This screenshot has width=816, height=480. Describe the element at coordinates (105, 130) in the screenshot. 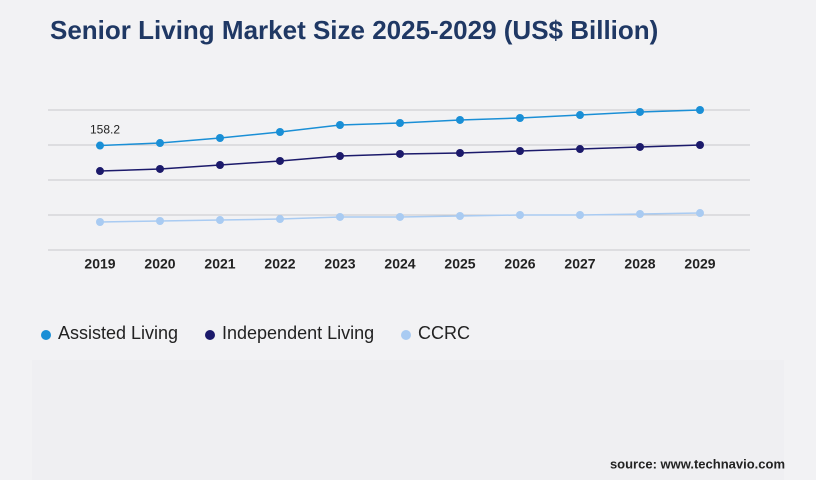

I see `data-label: 158.2` at that location.